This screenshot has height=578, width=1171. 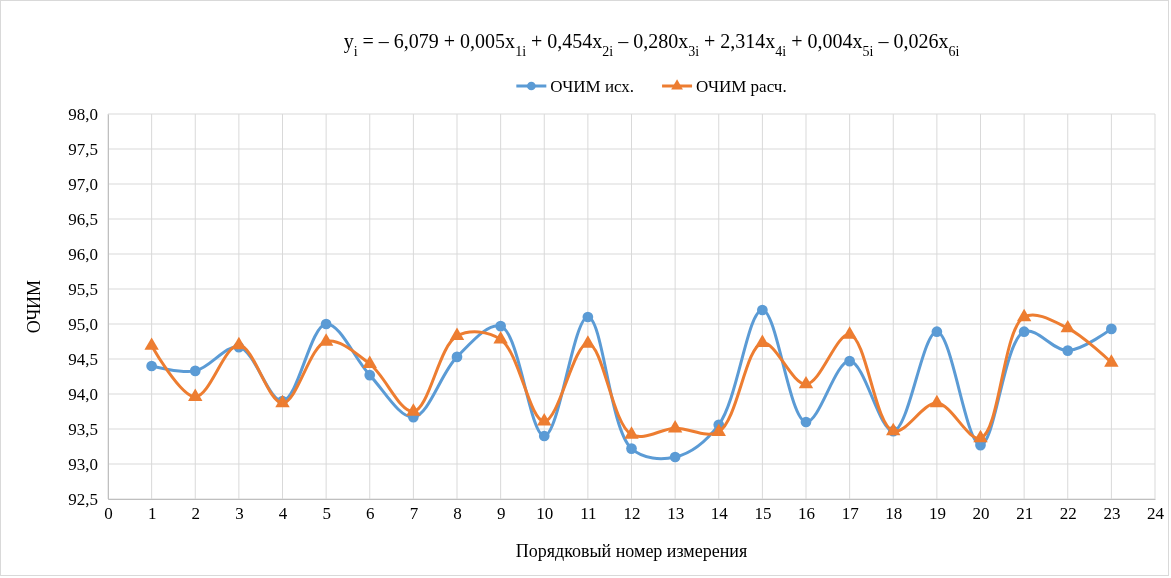 What do you see at coordinates (1112, 514) in the screenshot?
I see `x-tick-label: 23` at bounding box center [1112, 514].